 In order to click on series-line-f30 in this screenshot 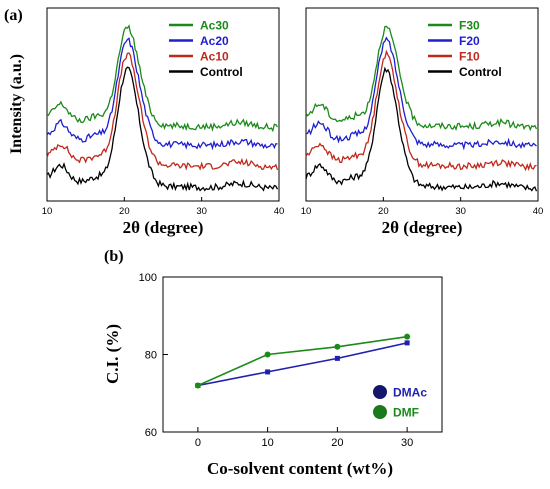, I will do `click(421, 78)`.